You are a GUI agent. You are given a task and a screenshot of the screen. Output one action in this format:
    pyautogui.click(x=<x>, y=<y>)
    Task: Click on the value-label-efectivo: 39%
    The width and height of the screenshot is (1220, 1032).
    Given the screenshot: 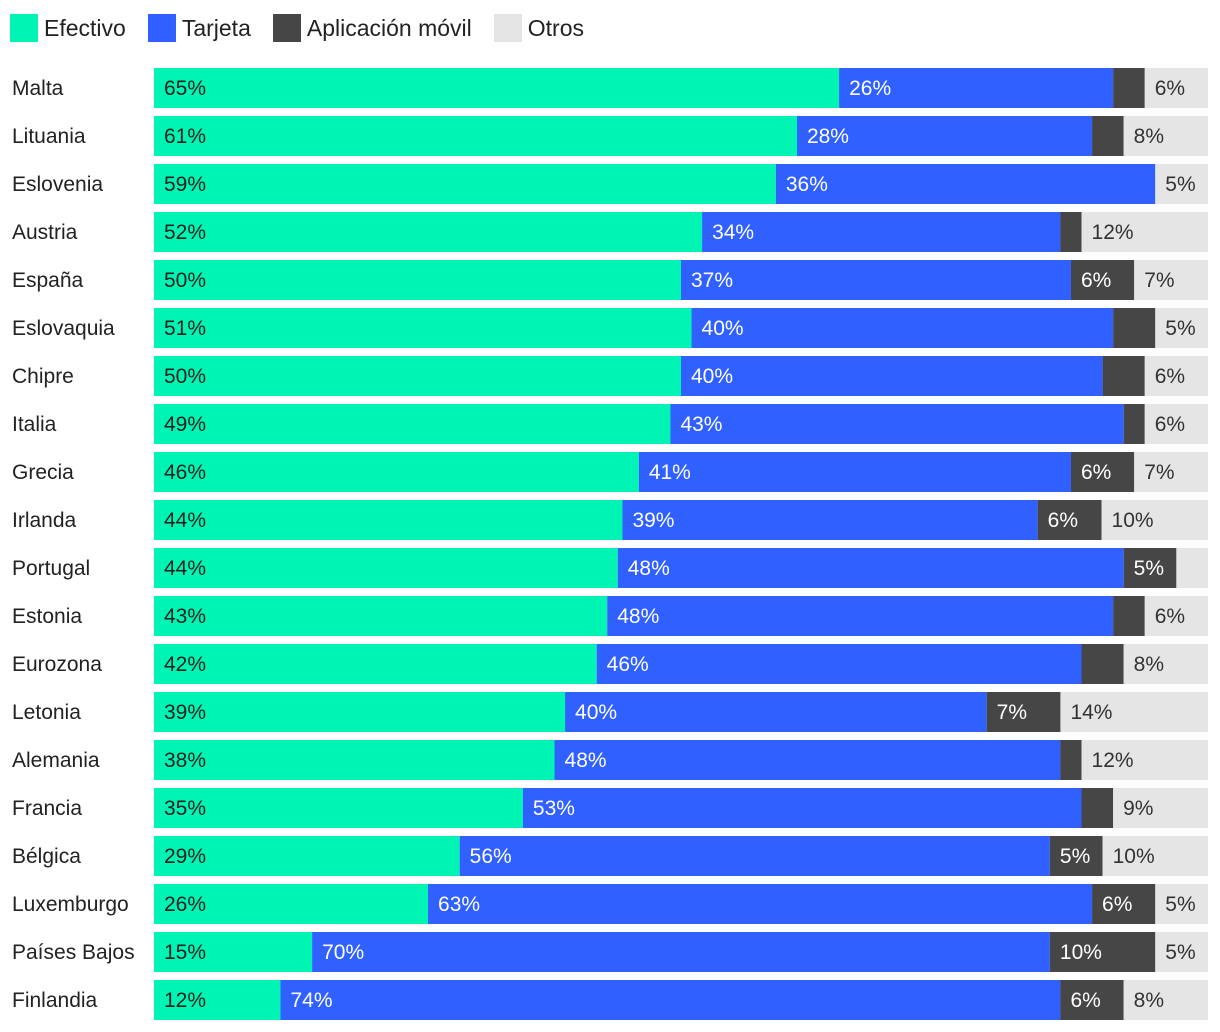 What is the action you would take?
    pyautogui.click(x=185, y=712)
    